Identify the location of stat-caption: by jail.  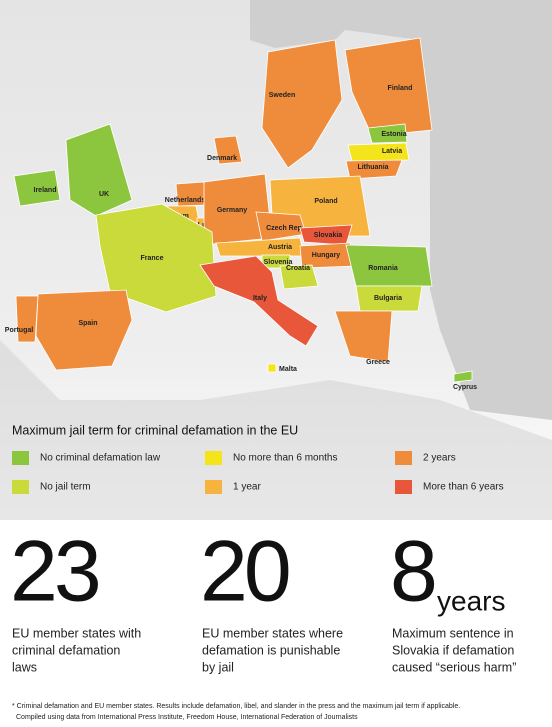
(218, 667).